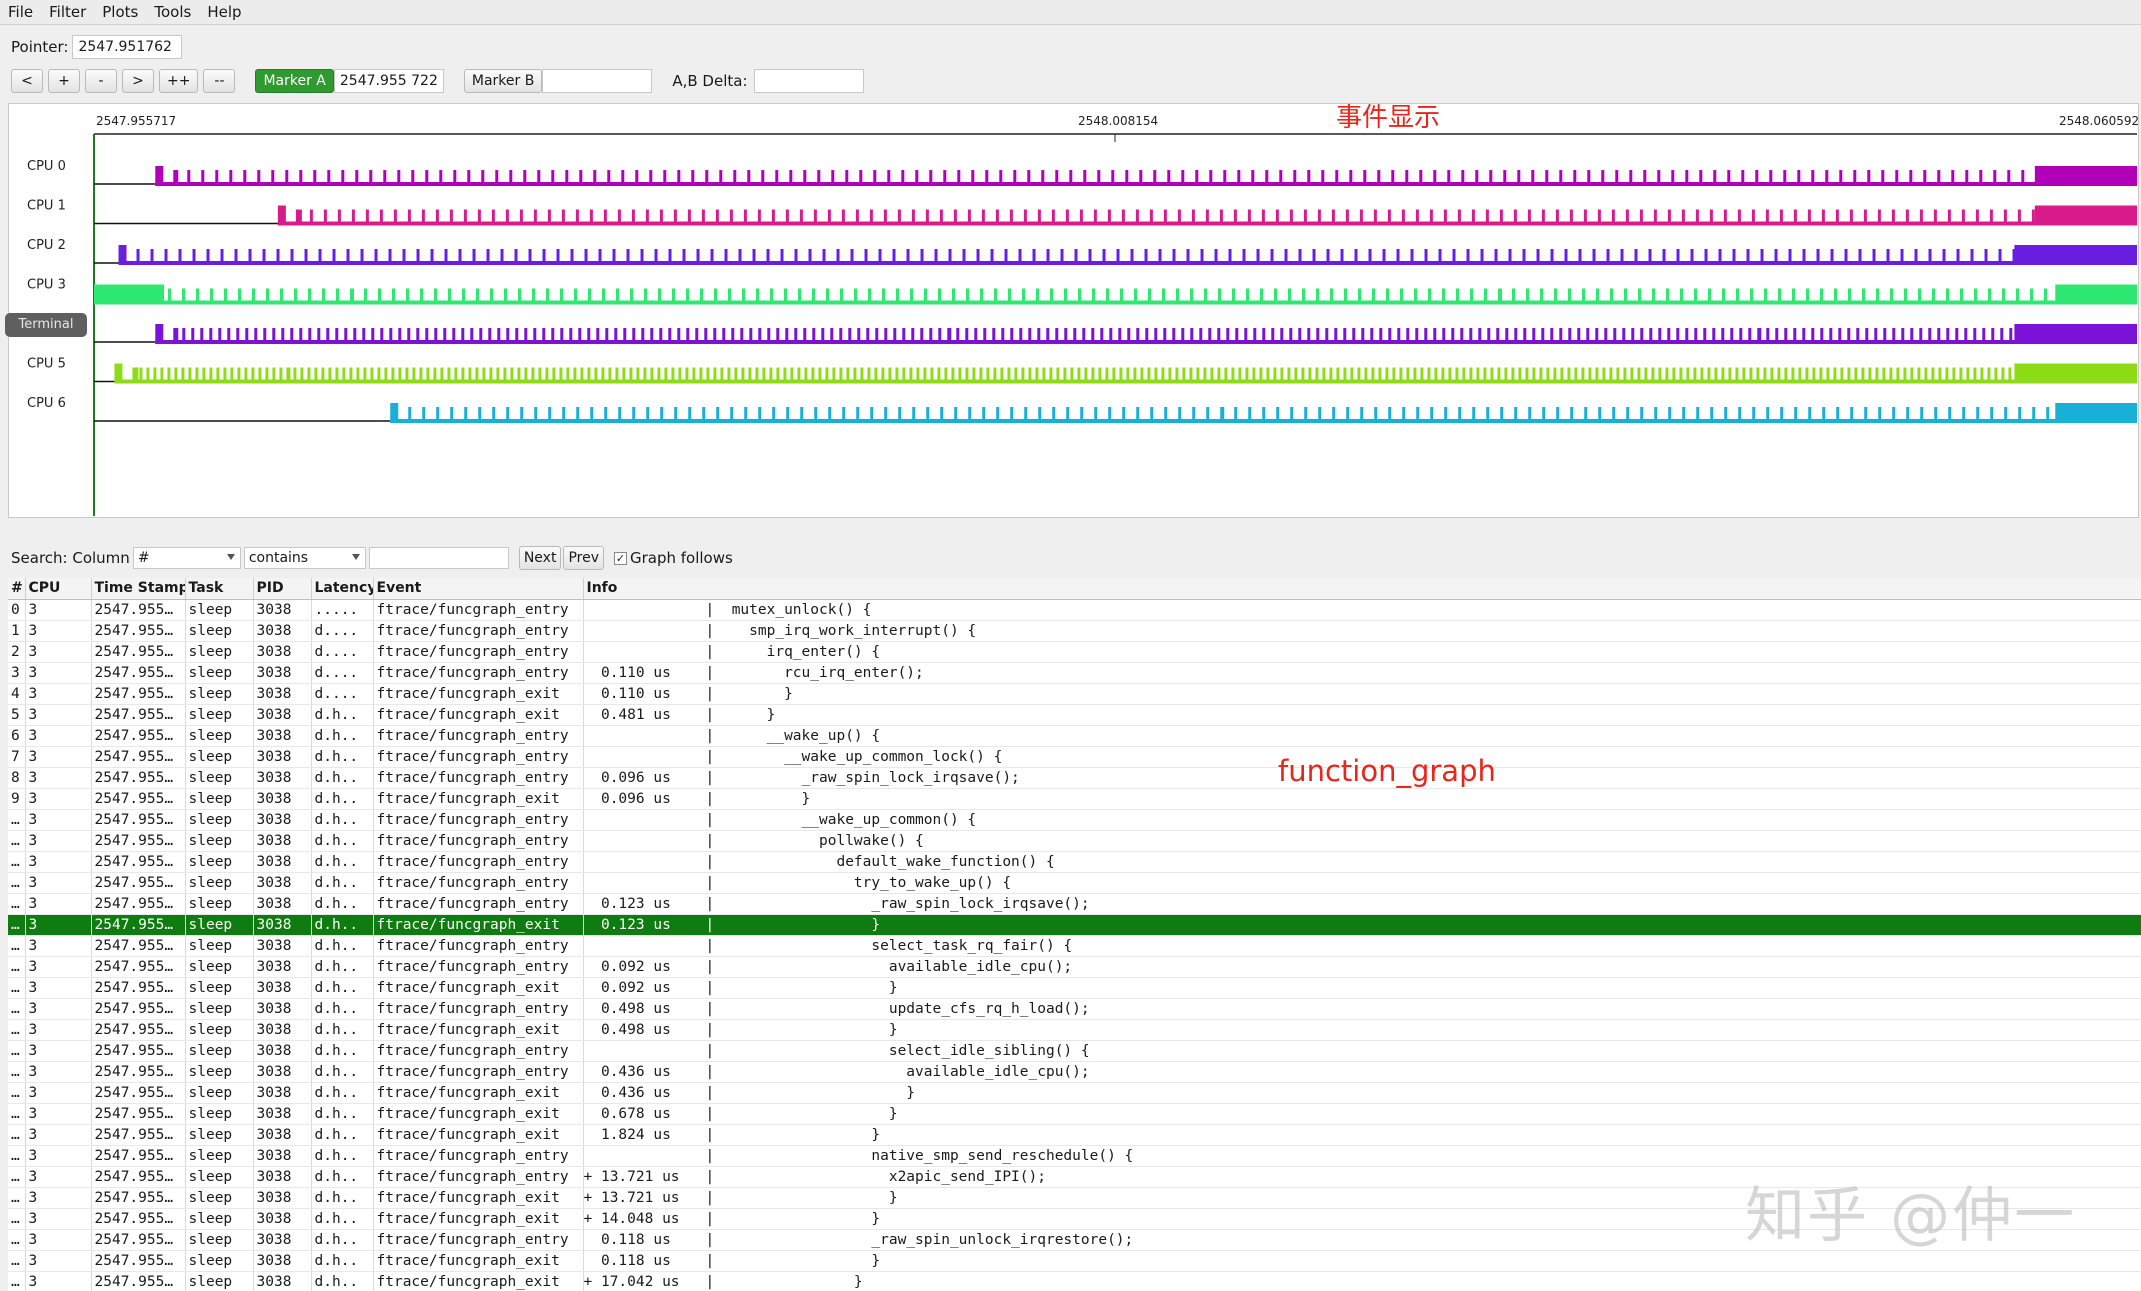 This screenshot has height=1291, width=2141. What do you see at coordinates (127, 47) in the screenshot?
I see `pointer-field: 2547.951762` at bounding box center [127, 47].